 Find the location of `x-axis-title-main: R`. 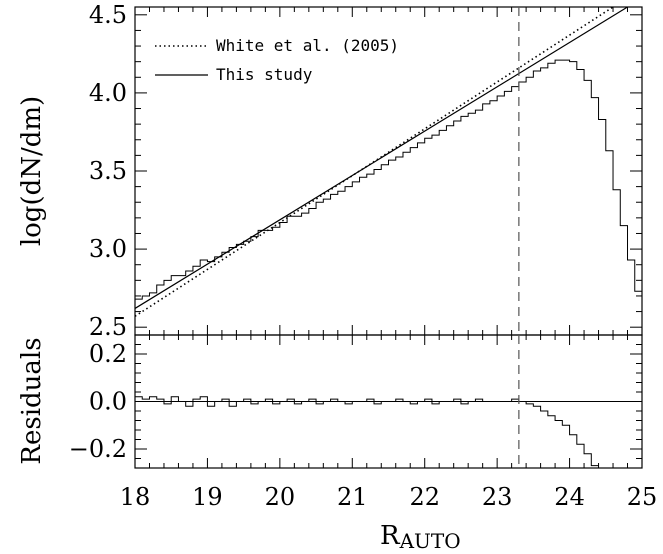

x-axis-title-main: R is located at coordinates (390, 536).